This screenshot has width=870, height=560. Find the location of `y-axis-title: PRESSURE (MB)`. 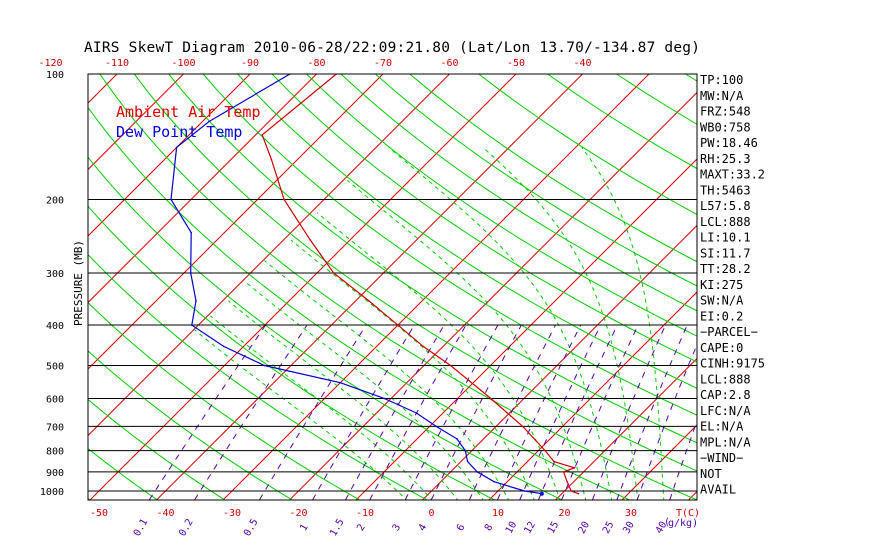

y-axis-title: PRESSURE (MB) is located at coordinates (78, 283).